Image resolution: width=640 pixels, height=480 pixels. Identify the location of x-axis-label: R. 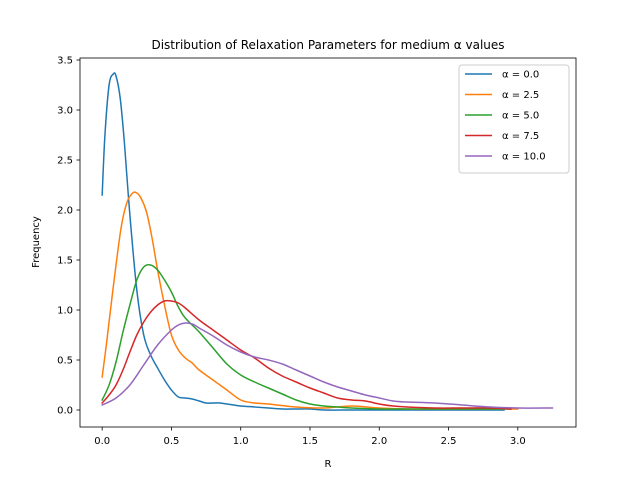
(328, 464).